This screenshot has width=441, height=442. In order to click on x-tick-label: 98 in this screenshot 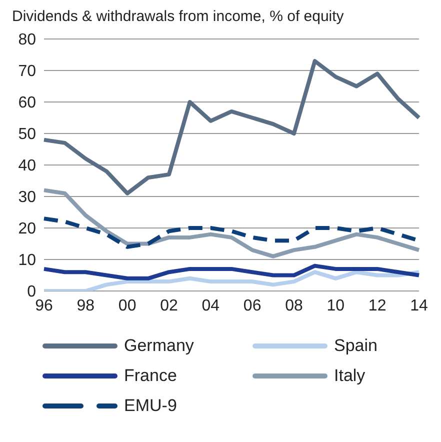, I will do `click(85, 305)`.